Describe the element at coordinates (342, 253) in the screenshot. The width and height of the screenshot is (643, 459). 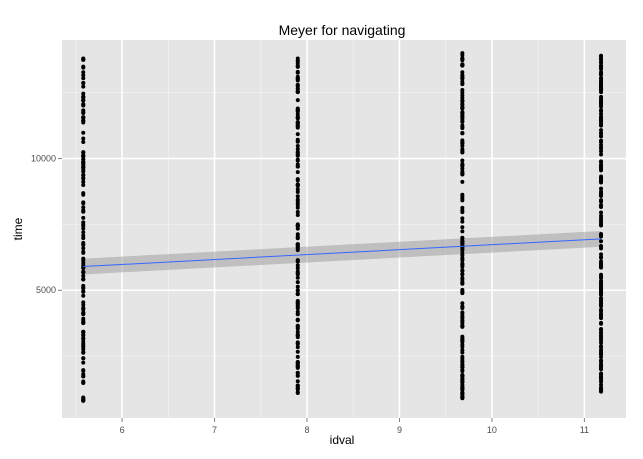
I see `trend-line-group` at that location.